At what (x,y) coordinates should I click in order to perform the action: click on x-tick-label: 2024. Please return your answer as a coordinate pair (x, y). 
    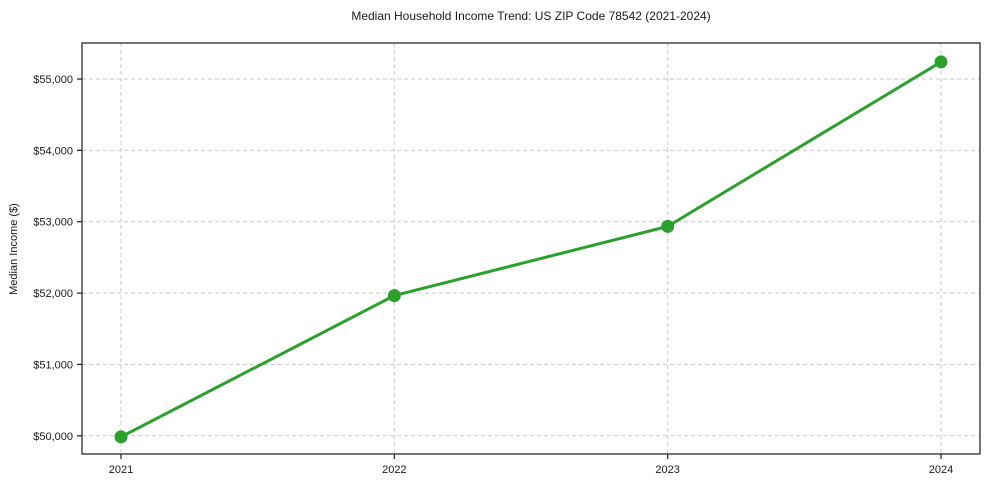
    Looking at the image, I should click on (941, 470).